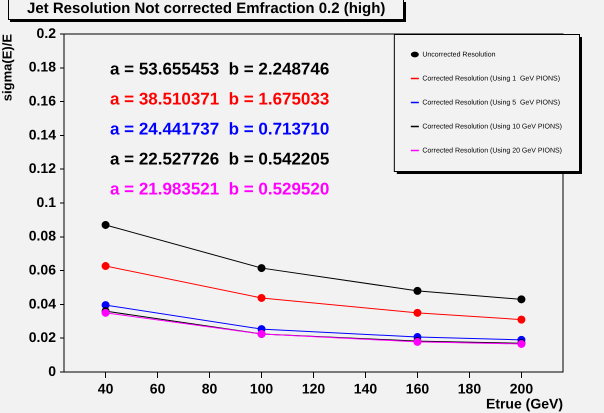 Image resolution: width=604 pixels, height=413 pixels. Describe the element at coordinates (42, 100) in the screenshot. I see `y-tick-label: 0.16` at that location.